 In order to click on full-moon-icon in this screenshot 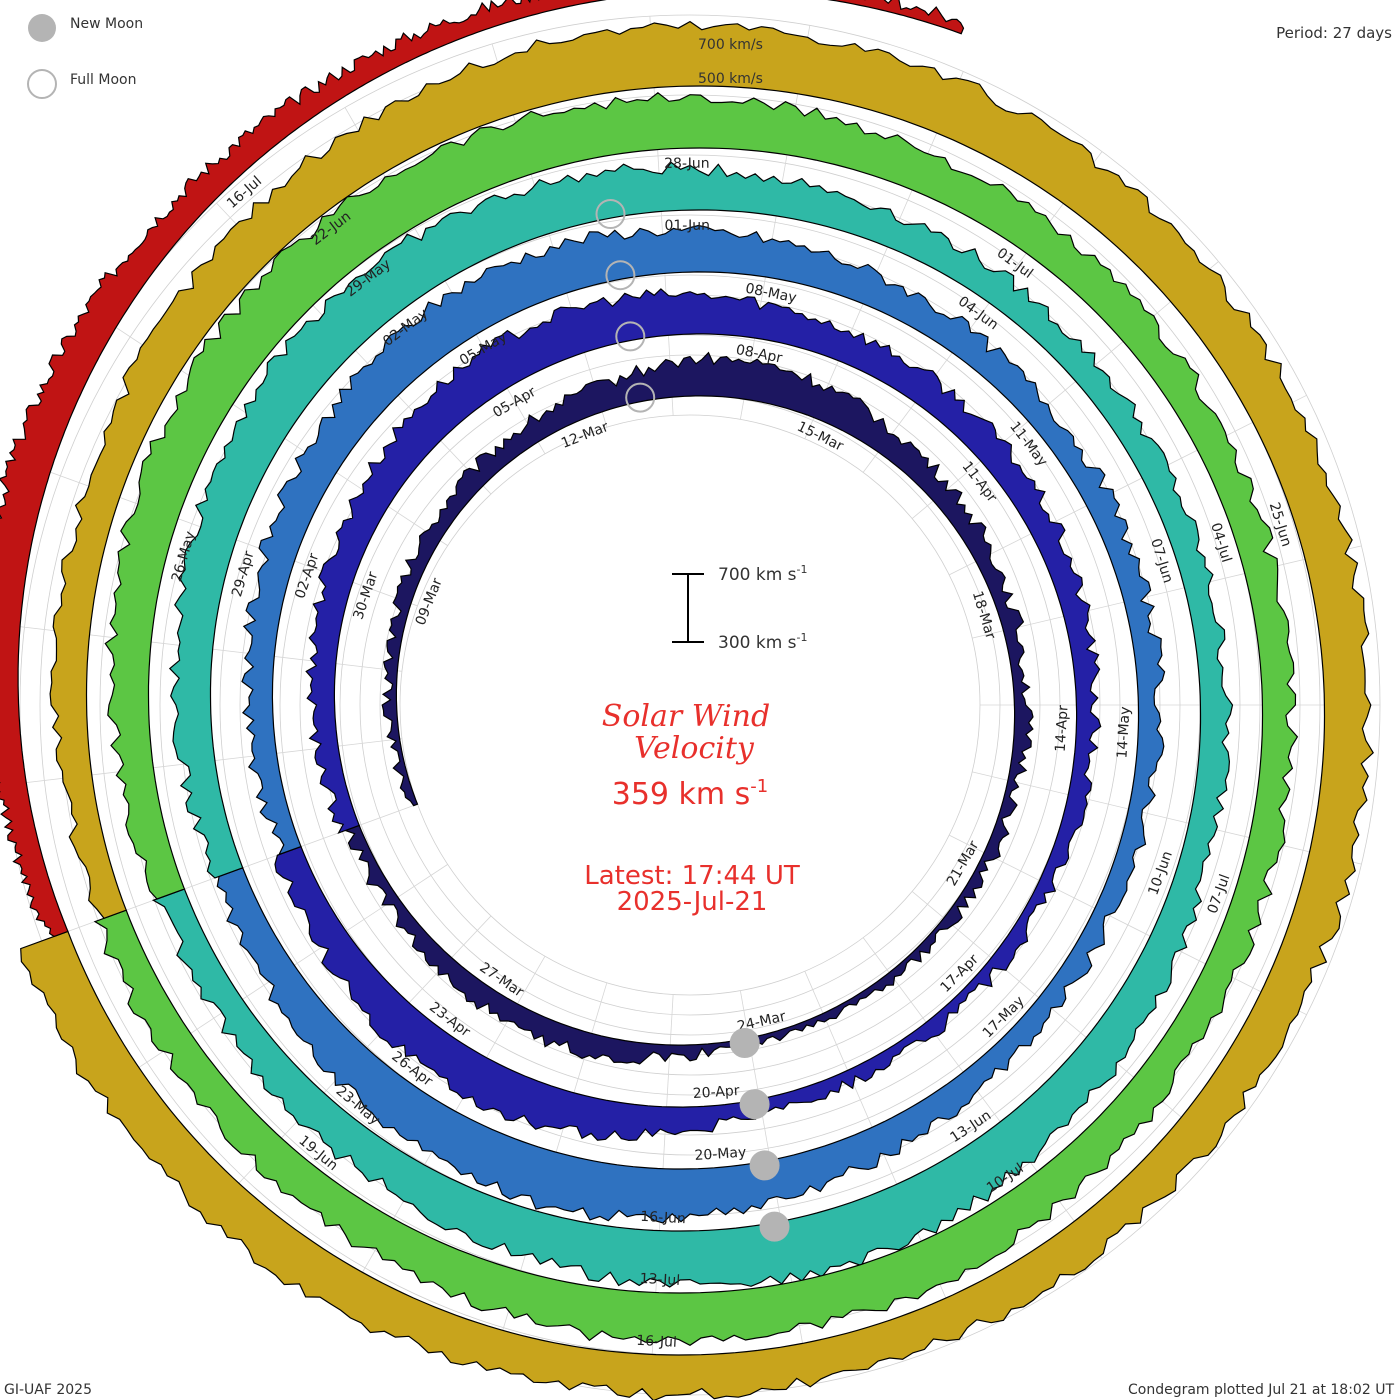, I will do `click(42, 84)`.